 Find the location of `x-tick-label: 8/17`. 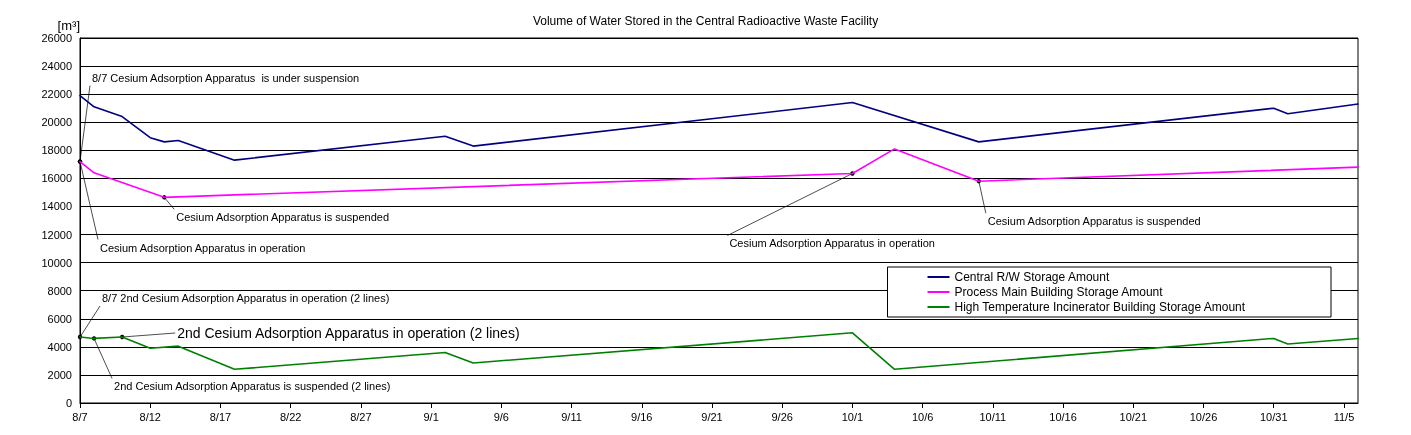

x-tick-label: 8/17 is located at coordinates (220, 416).